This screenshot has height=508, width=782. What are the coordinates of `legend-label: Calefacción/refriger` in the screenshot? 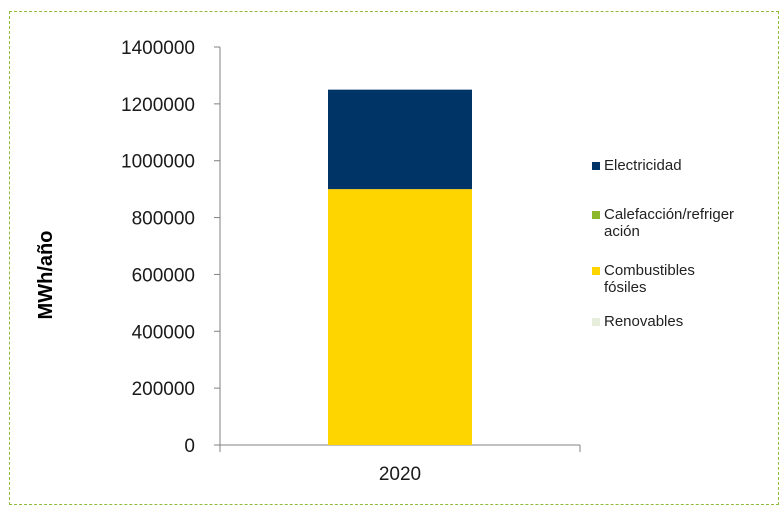 It's located at (669, 214).